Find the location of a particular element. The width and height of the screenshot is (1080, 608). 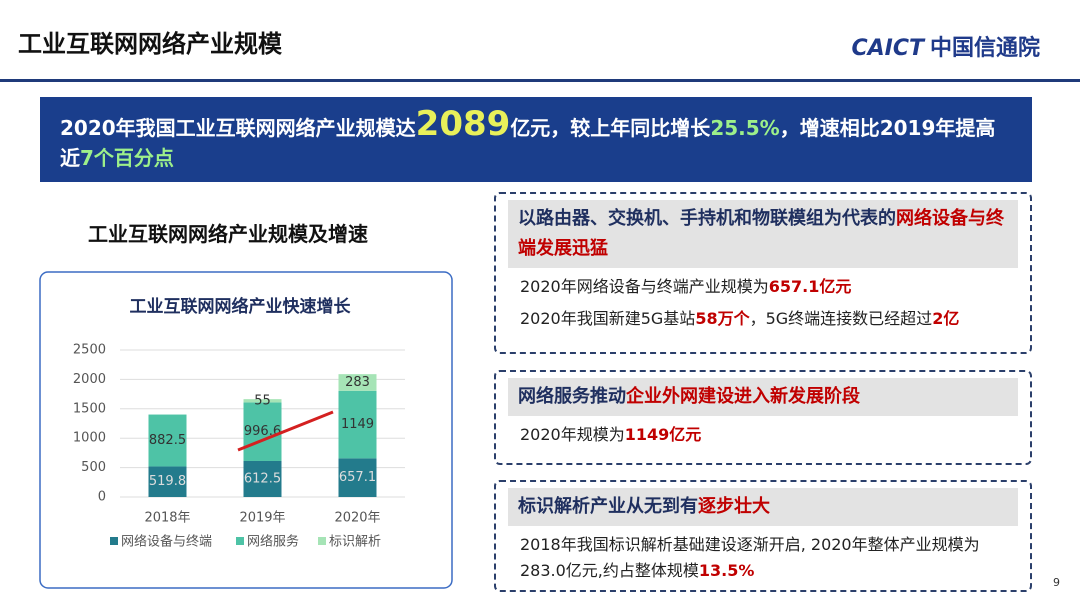

panel-heading: 以路由器、交换机、手持机和物联模组为代表的网络设备与终端发展迅猛 is located at coordinates (763, 234).